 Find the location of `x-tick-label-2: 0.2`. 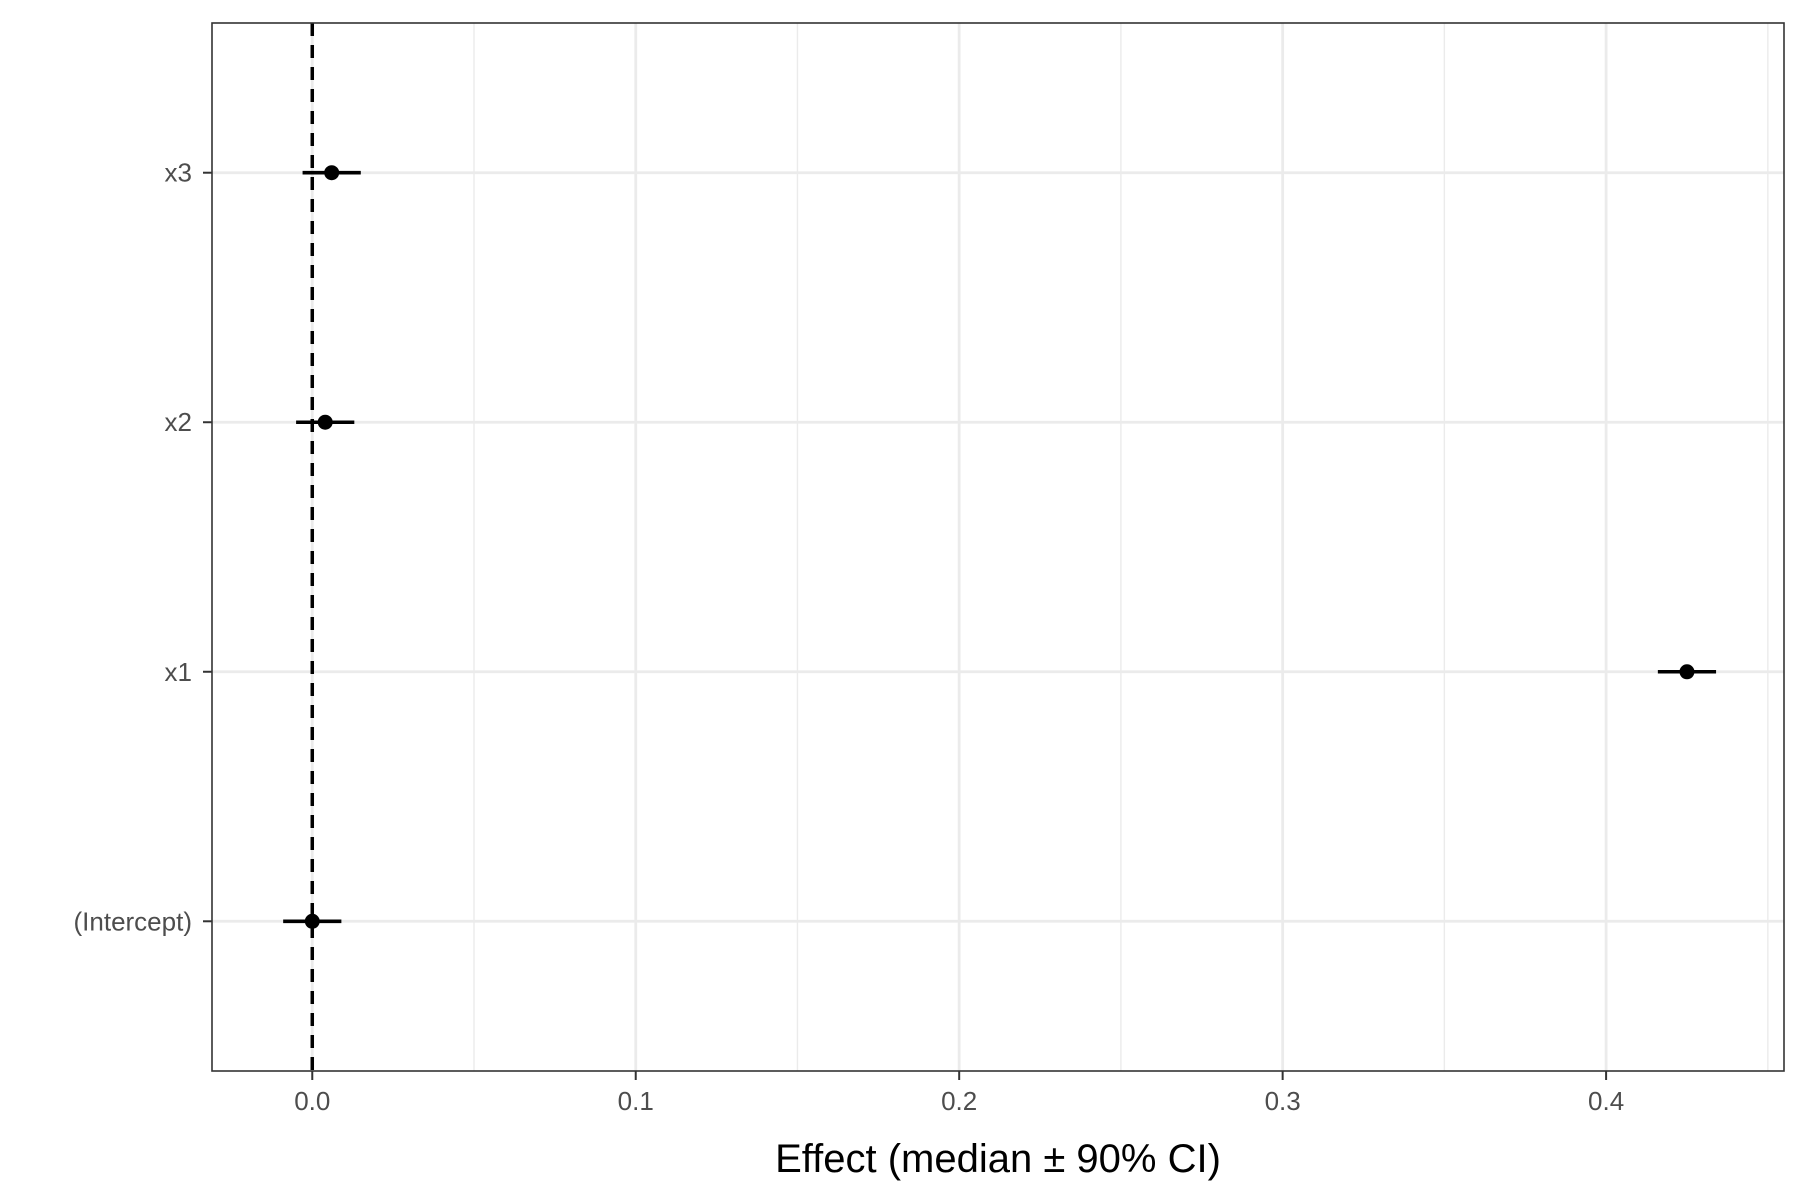

x-tick-label-2: 0.2 is located at coordinates (959, 1101).